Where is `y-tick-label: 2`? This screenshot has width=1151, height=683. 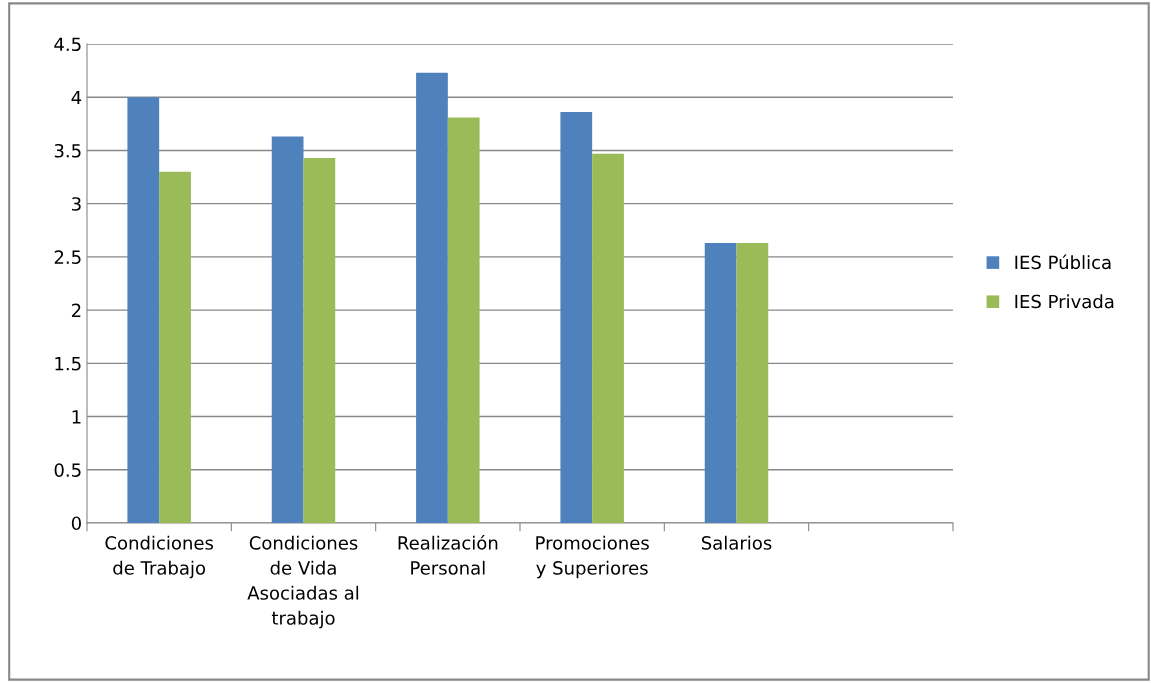
y-tick-label: 2 is located at coordinates (76, 310).